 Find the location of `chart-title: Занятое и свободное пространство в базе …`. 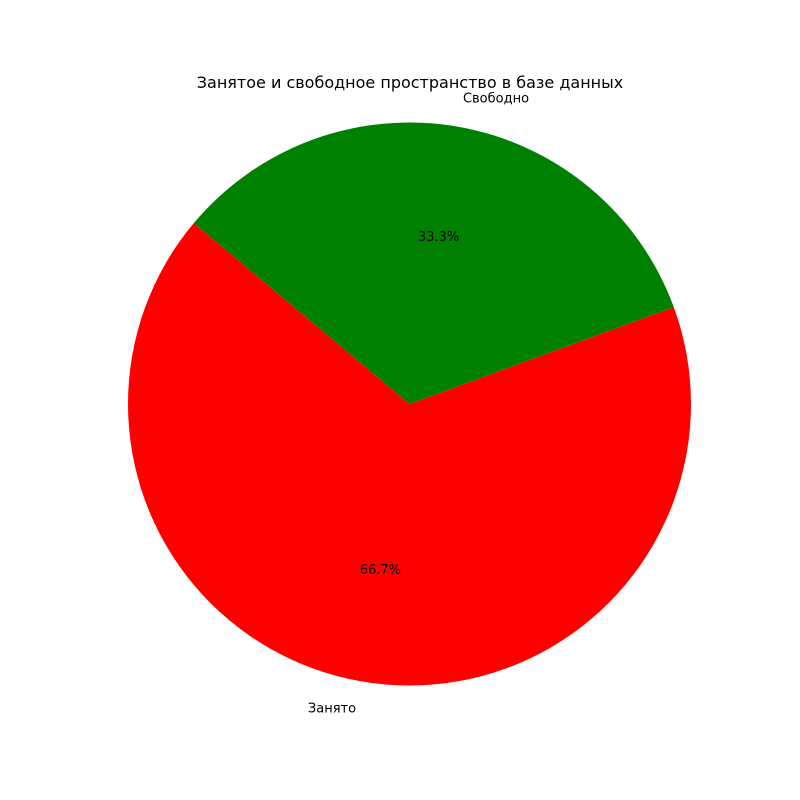

chart-title: Занятое и свободное пространство в базе … is located at coordinates (410, 82).